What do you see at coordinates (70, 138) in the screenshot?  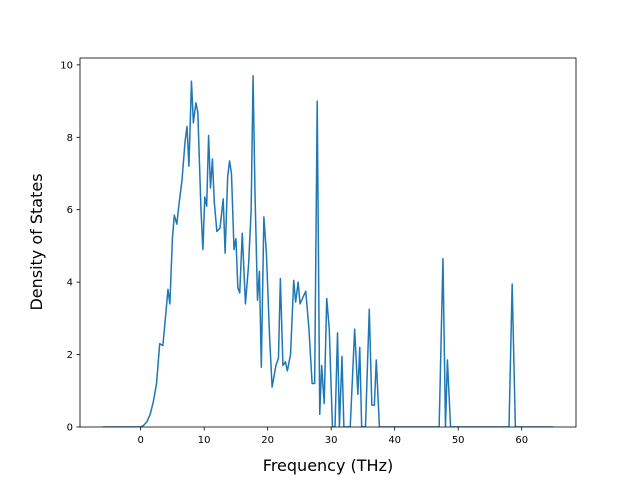 I see `y-tick-label: 8` at bounding box center [70, 138].